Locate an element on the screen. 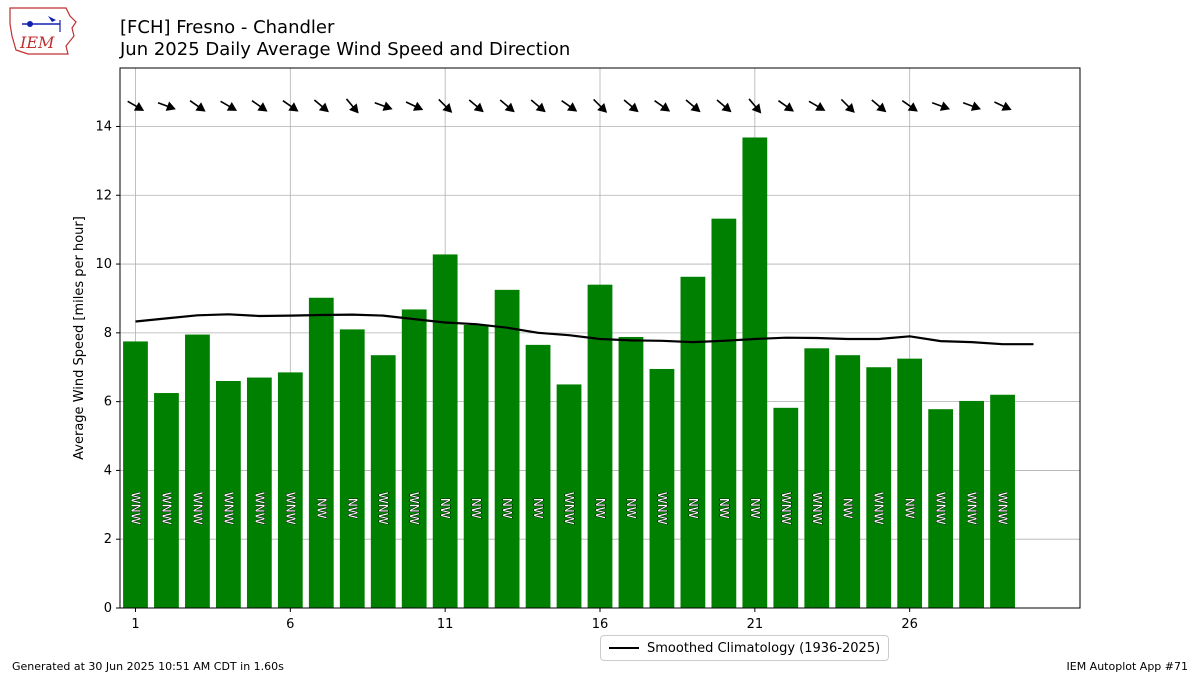 The image size is (1200, 675). direction-label-day-3: WNW is located at coordinates (197, 508).